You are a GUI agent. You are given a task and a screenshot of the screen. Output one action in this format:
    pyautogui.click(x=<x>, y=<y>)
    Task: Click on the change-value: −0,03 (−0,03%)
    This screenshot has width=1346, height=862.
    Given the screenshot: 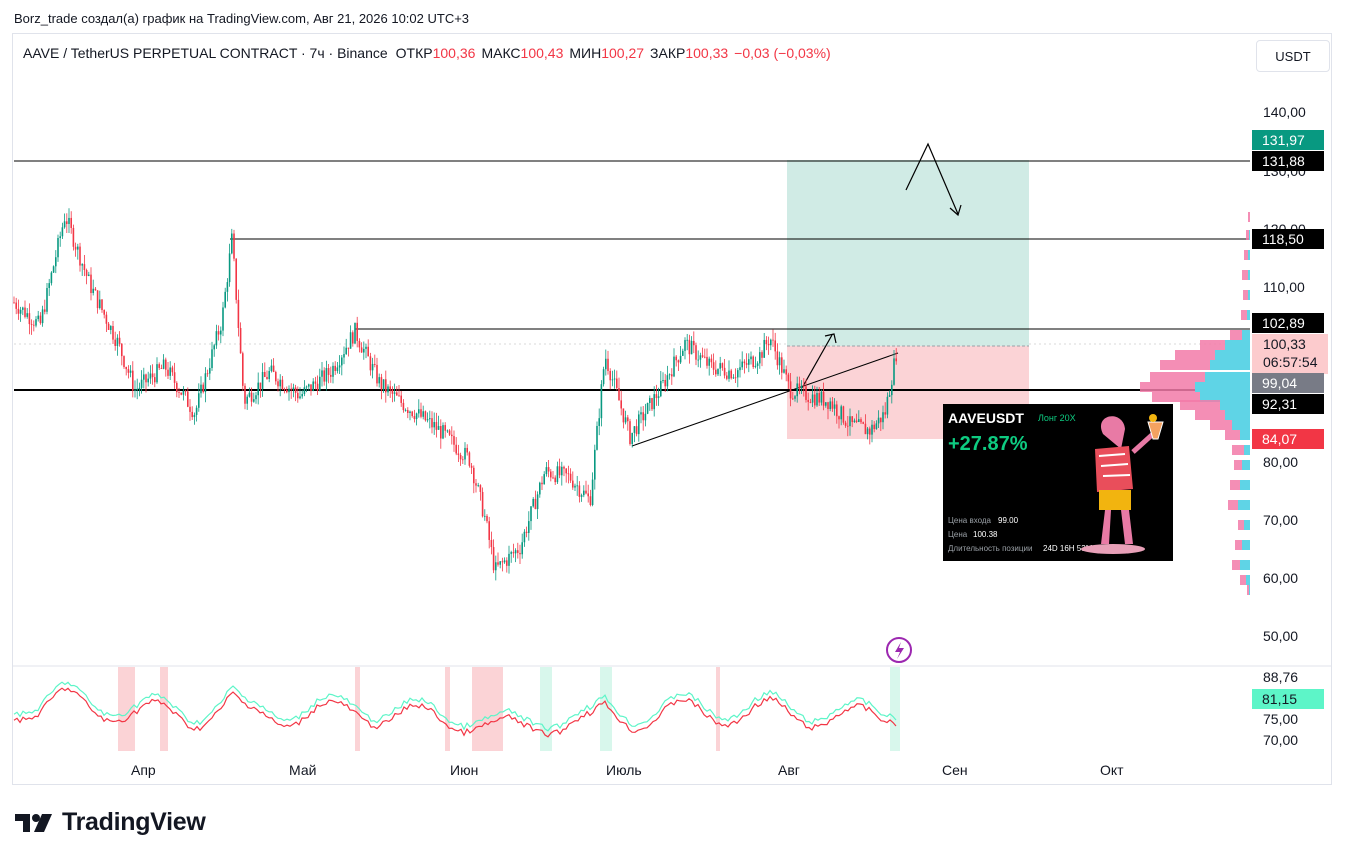 What is the action you would take?
    pyautogui.click(x=782, y=53)
    